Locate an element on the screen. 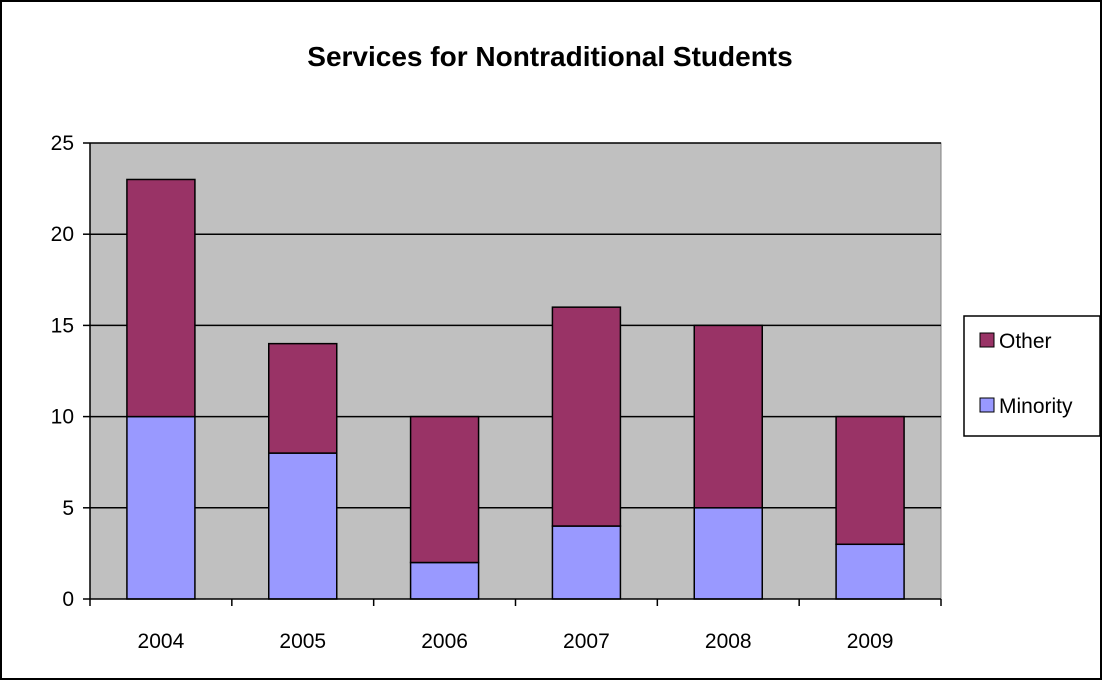  bar-other-2004 is located at coordinates (161, 298).